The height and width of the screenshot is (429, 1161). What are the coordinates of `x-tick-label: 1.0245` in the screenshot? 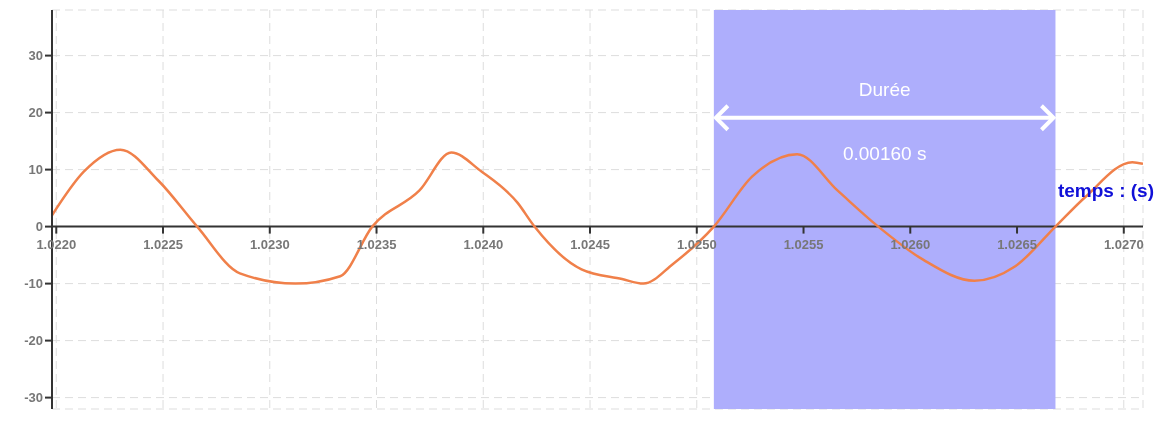 It's located at (590, 244).